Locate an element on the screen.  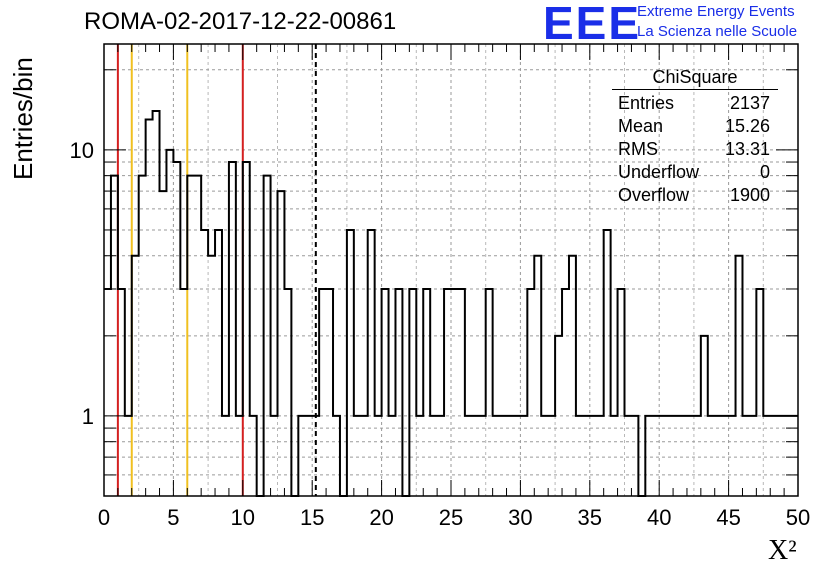
histogram-title: ROMA-02-2017-12-22-00861 is located at coordinates (240, 21).